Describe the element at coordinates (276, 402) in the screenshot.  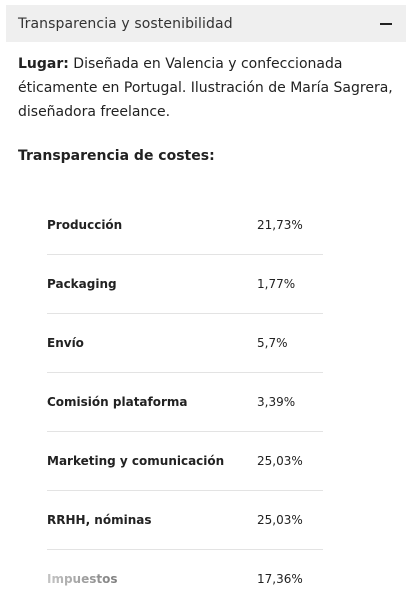
I see `cost-value: 3,39%` at that location.